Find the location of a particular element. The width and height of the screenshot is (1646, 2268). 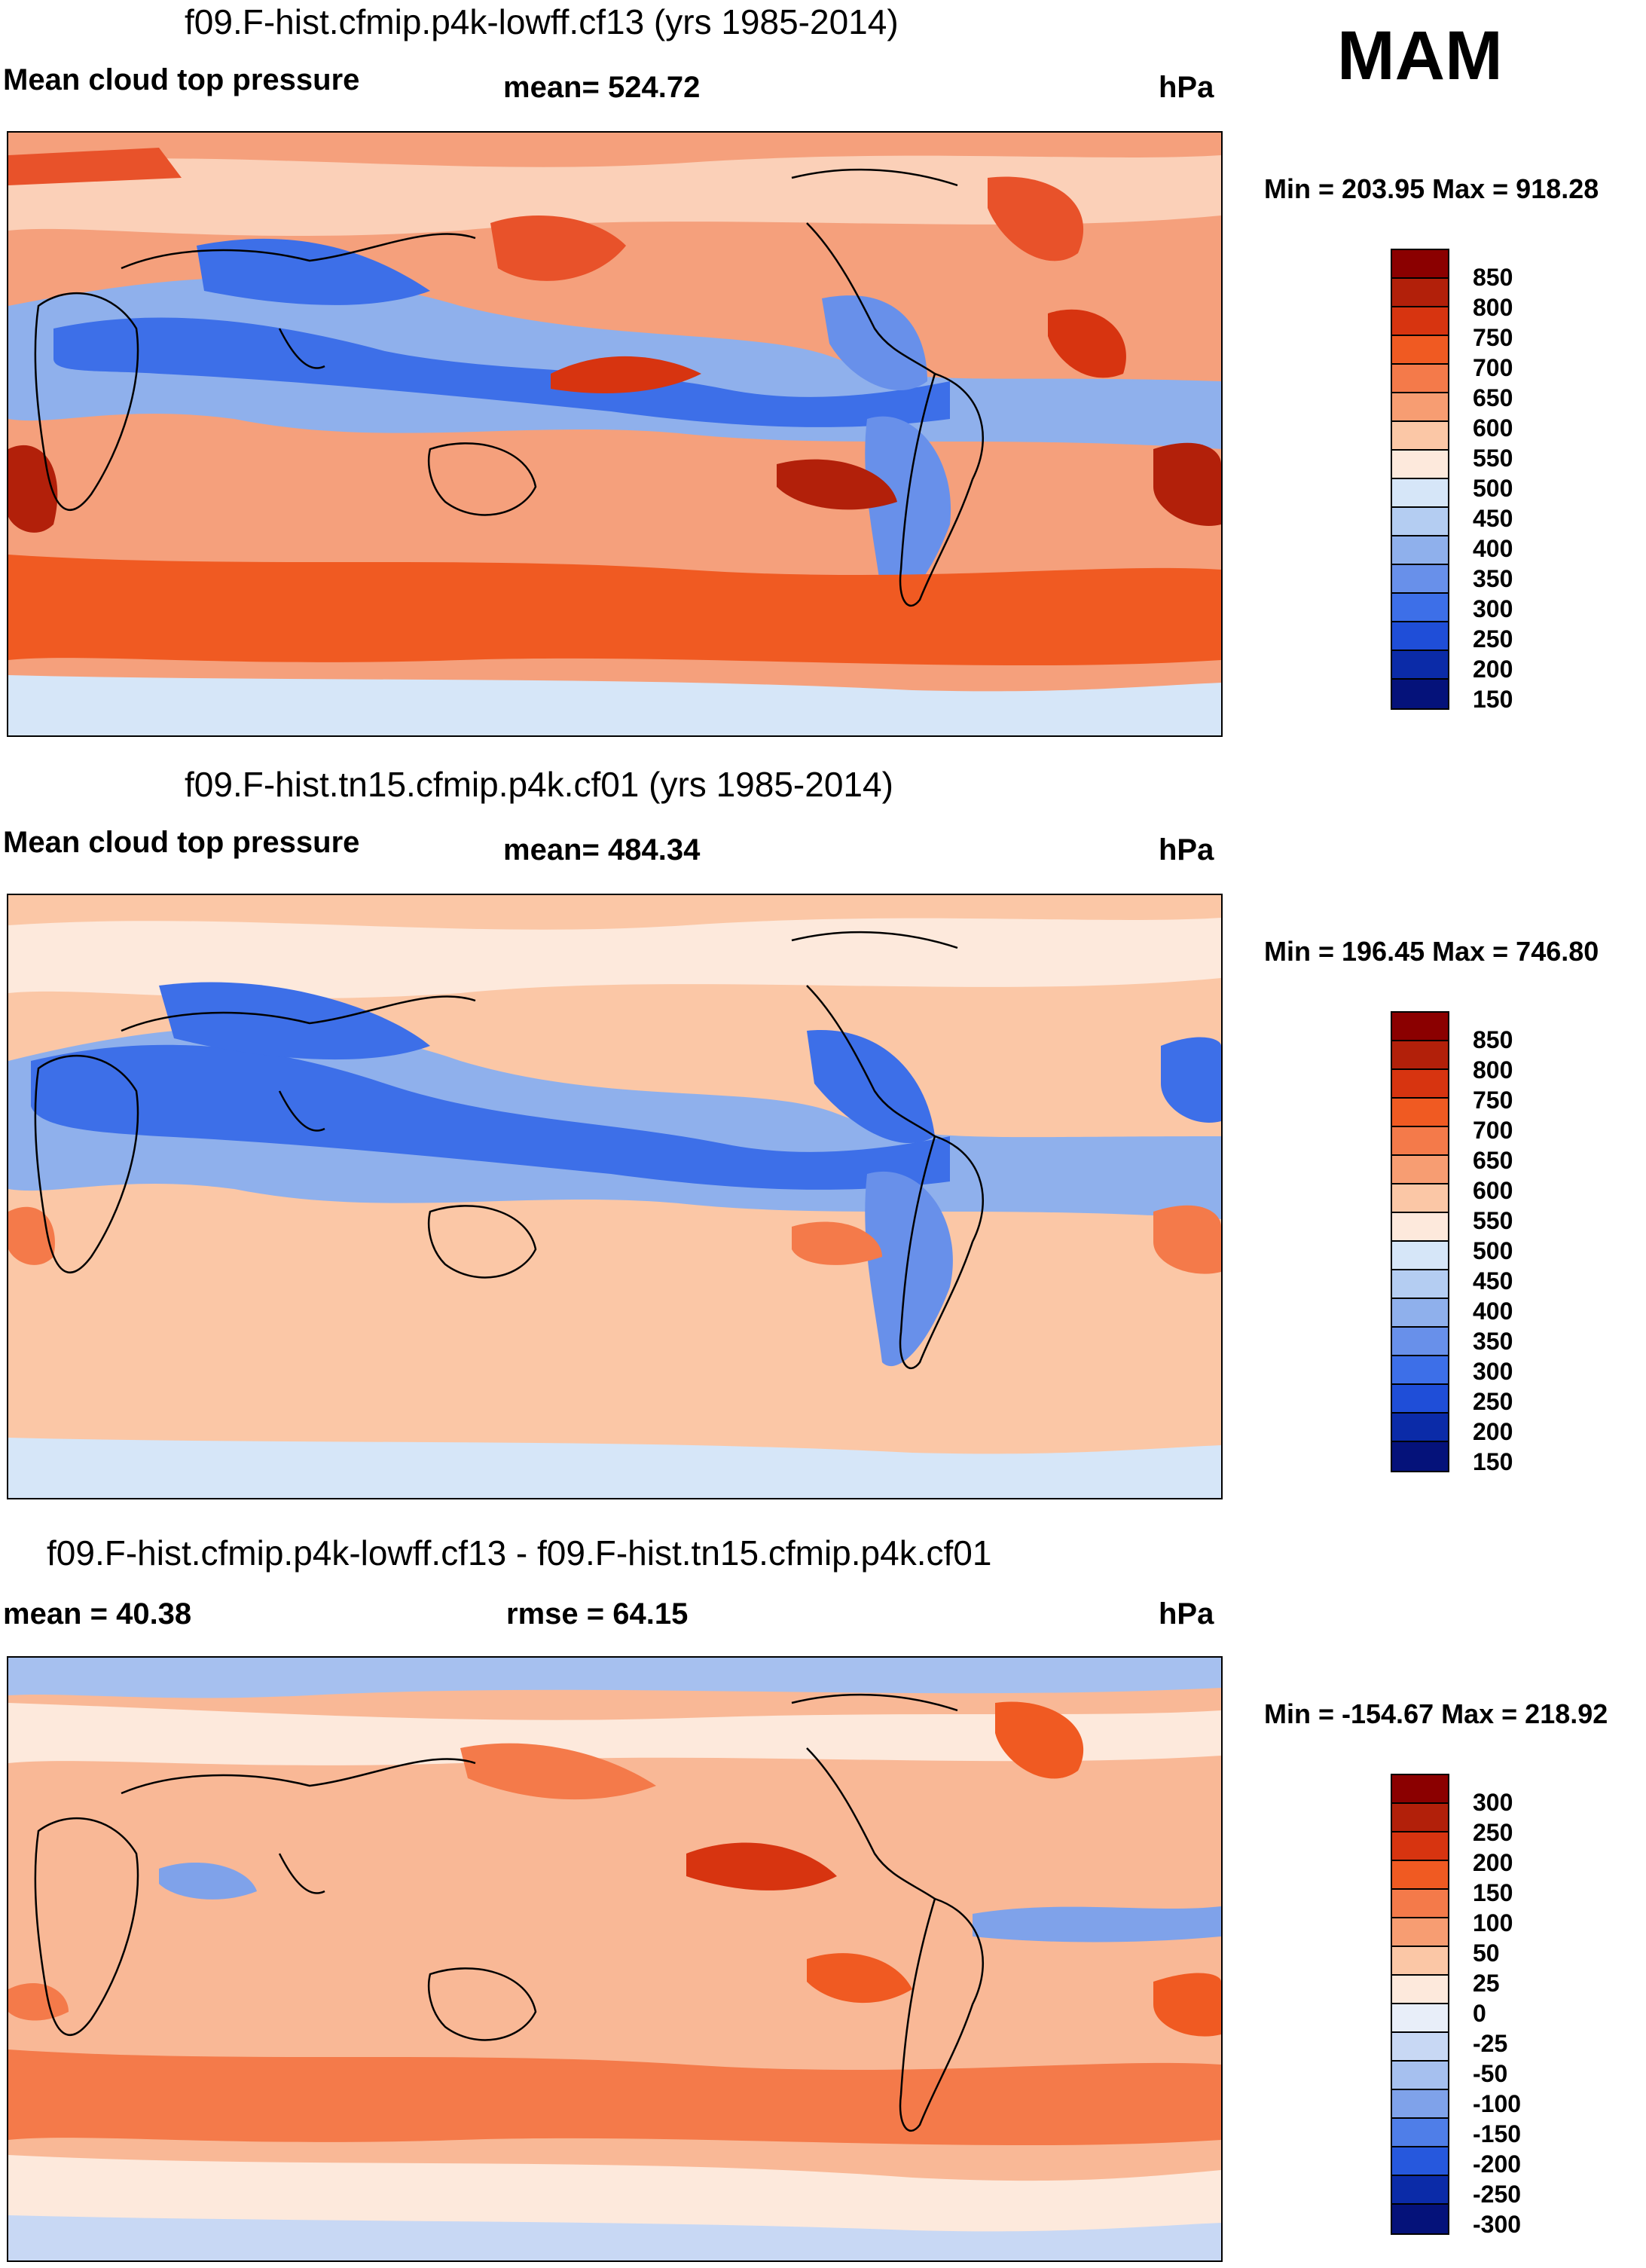

colorbar-label: -100 is located at coordinates (1498, 2103).